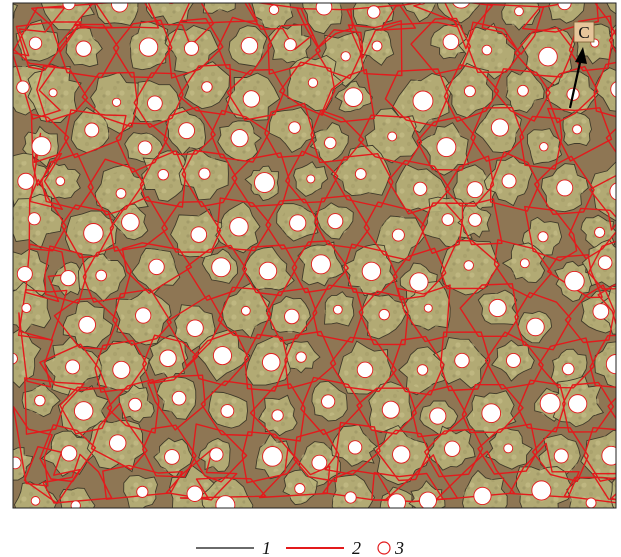  Describe the element at coordinates (584, 32) in the screenshot. I see `marker-c-box` at that location.